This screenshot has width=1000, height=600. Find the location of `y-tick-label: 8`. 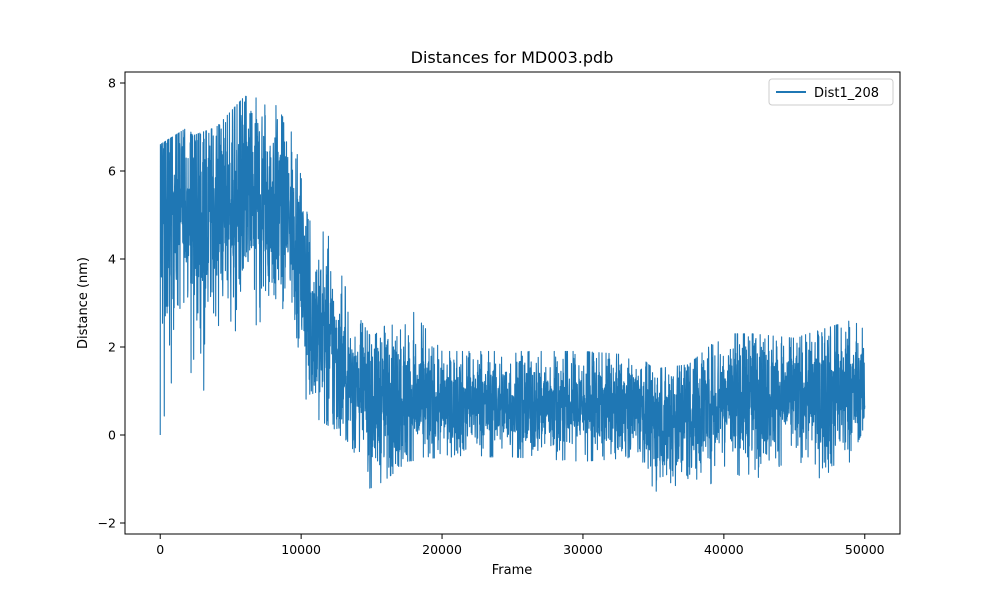

y-tick-label: 8 is located at coordinates (112, 83).